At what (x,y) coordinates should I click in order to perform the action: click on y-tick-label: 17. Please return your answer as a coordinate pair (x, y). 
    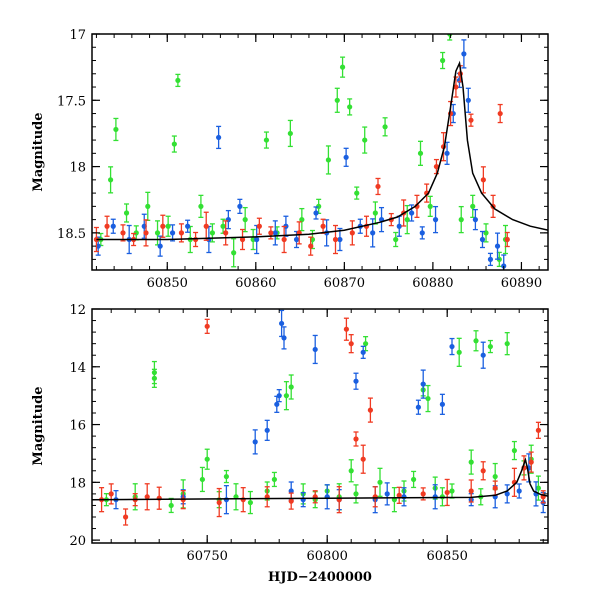
    Looking at the image, I should click on (77, 35).